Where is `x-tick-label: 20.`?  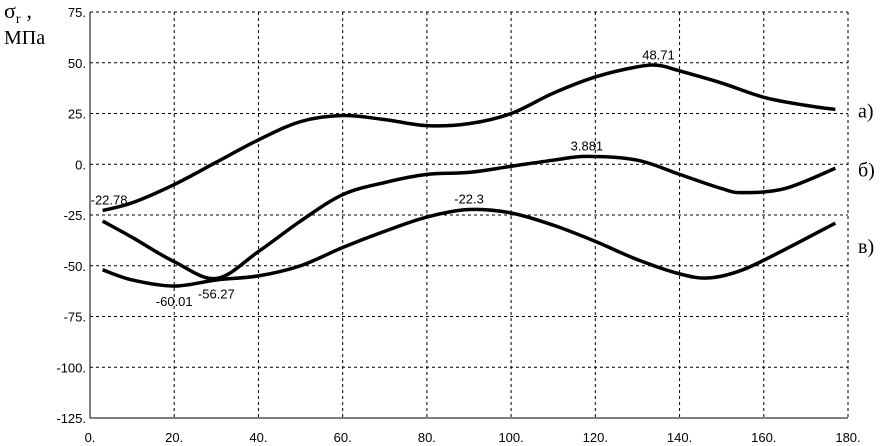 x-tick-label: 20. is located at coordinates (174, 437).